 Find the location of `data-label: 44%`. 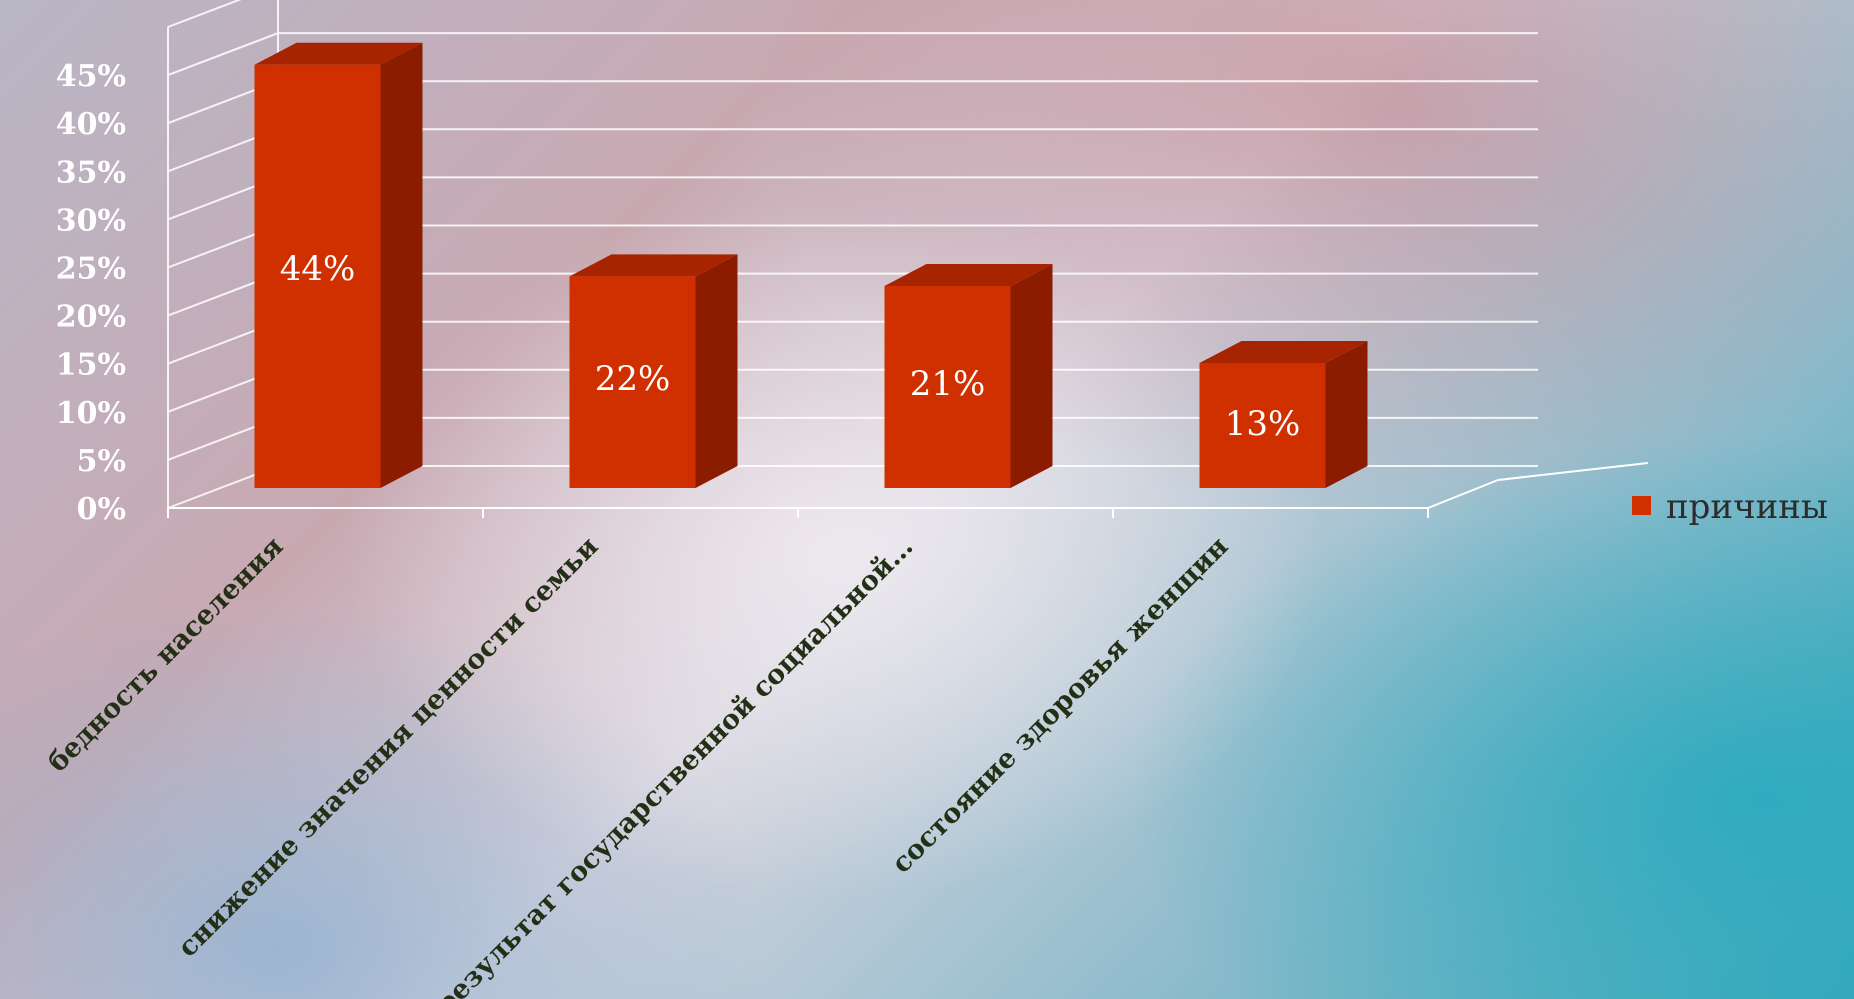

data-label: 44% is located at coordinates (318, 269).